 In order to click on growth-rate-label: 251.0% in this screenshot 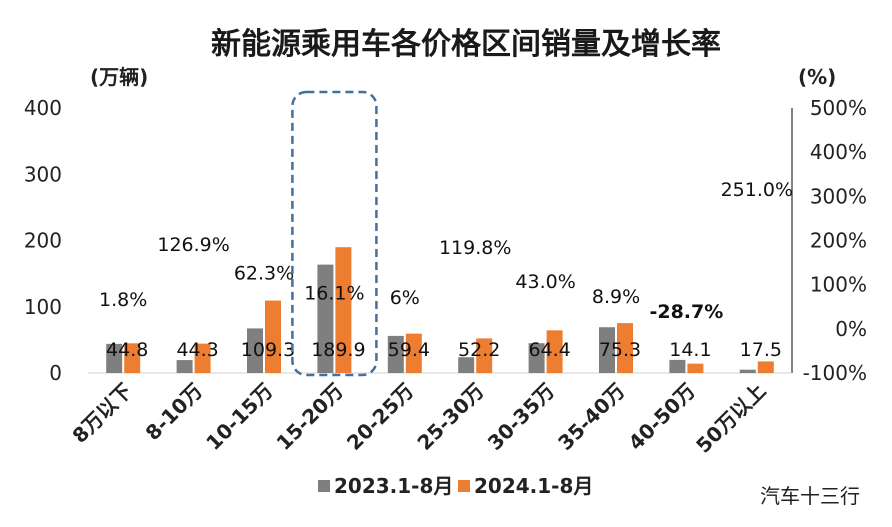, I will do `click(757, 190)`.